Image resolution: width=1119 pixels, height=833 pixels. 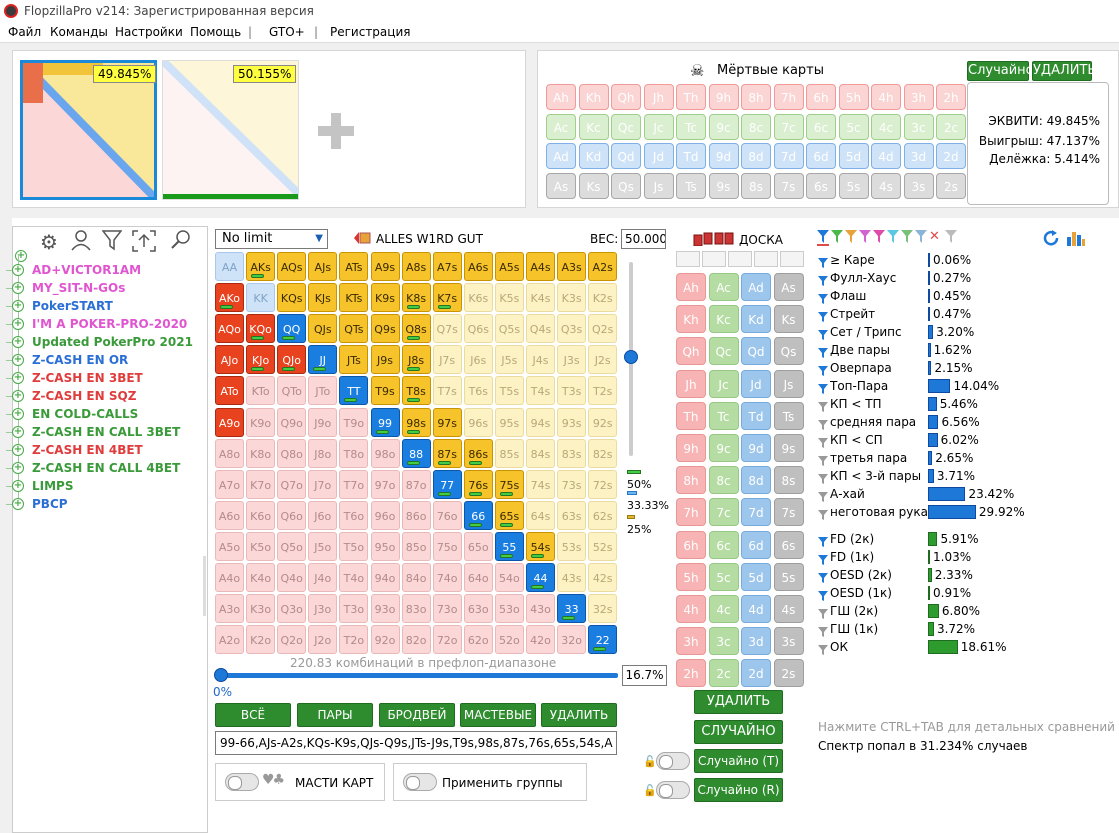 What do you see at coordinates (478, 515) in the screenshot?
I see `hand-cell-66: 66` at bounding box center [478, 515].